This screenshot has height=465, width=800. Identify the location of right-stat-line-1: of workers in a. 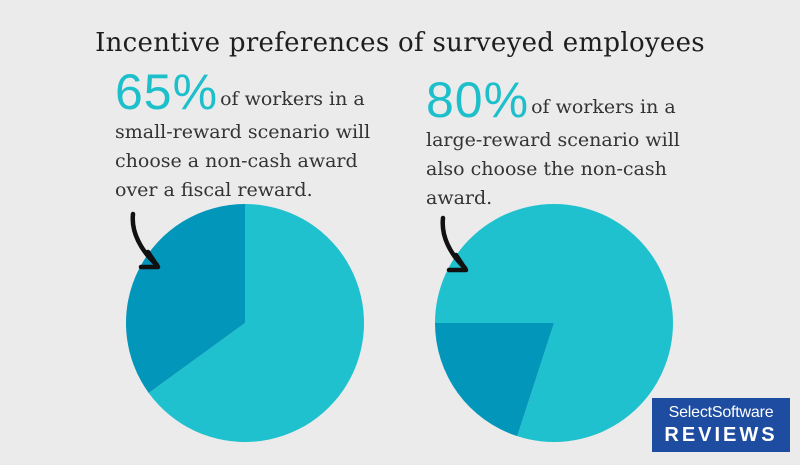
(603, 107).